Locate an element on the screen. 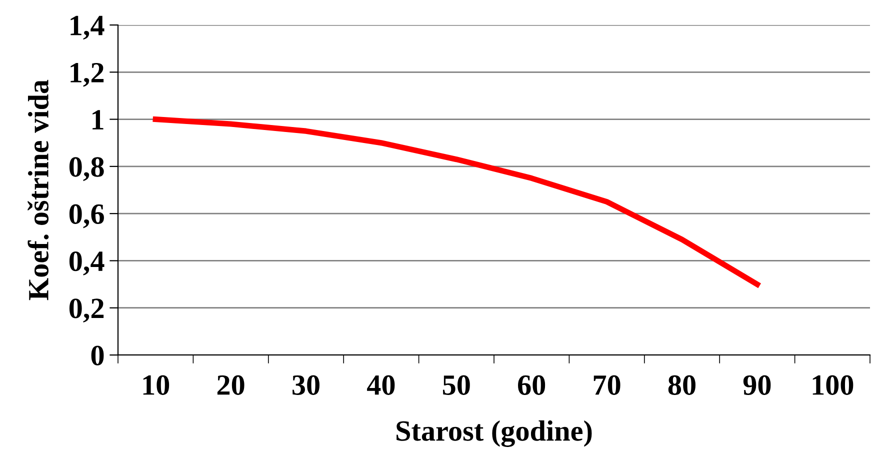  y-tick-label: 1,4 is located at coordinates (87, 28).